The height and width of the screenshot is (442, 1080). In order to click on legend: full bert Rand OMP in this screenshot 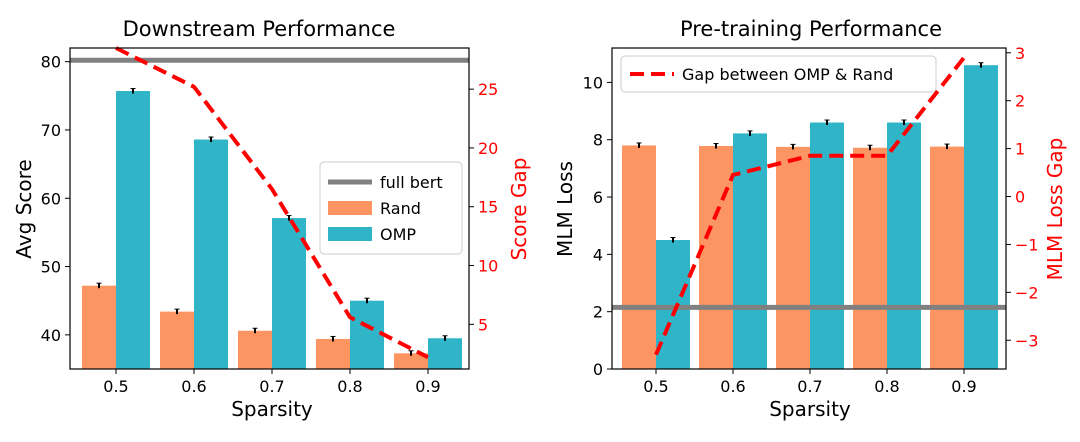, I will do `click(391, 208)`.